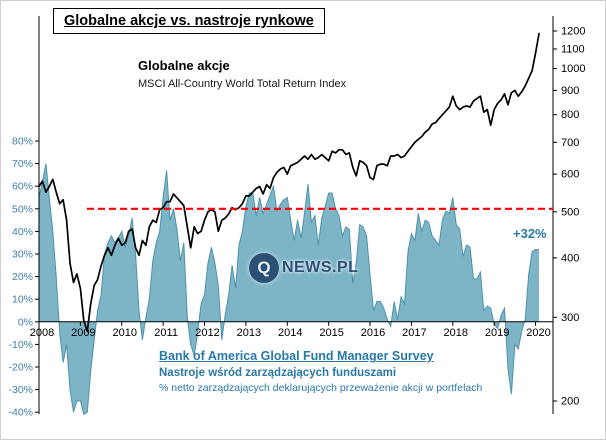 This screenshot has height=440, width=606. Describe the element at coordinates (125, 333) in the screenshot. I see `x-axis-year-label: 2010` at that location.